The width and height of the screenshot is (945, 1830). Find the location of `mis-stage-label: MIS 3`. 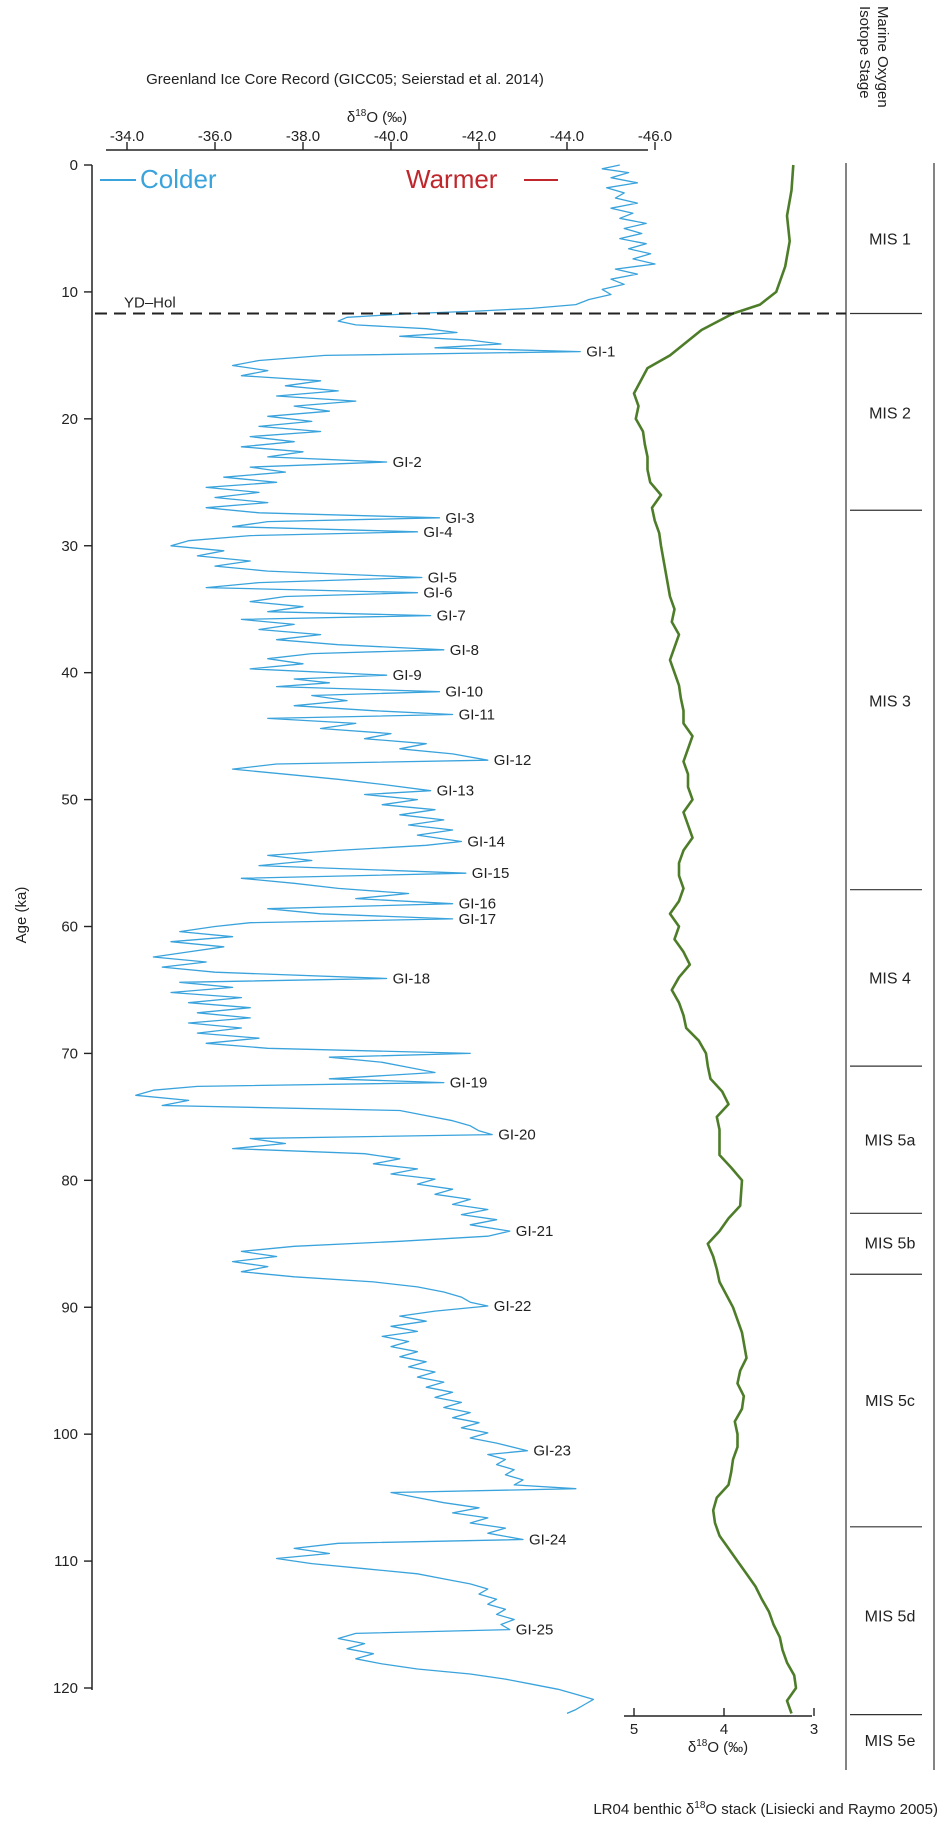

mis-stage-label: MIS 3 is located at coordinates (890, 702).